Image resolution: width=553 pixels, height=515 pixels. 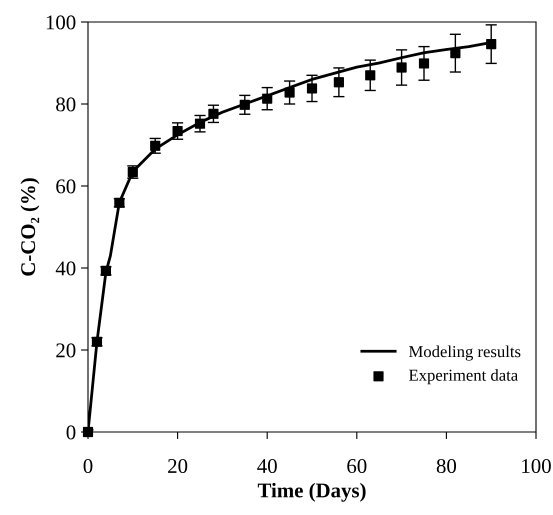 I want to click on legend-label: Experiment data, so click(x=463, y=376).